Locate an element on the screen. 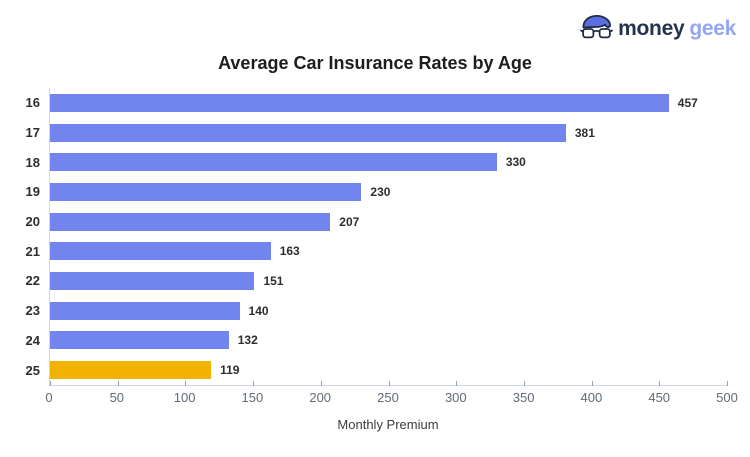  y-axis-label: 16 is located at coordinates (32, 103).